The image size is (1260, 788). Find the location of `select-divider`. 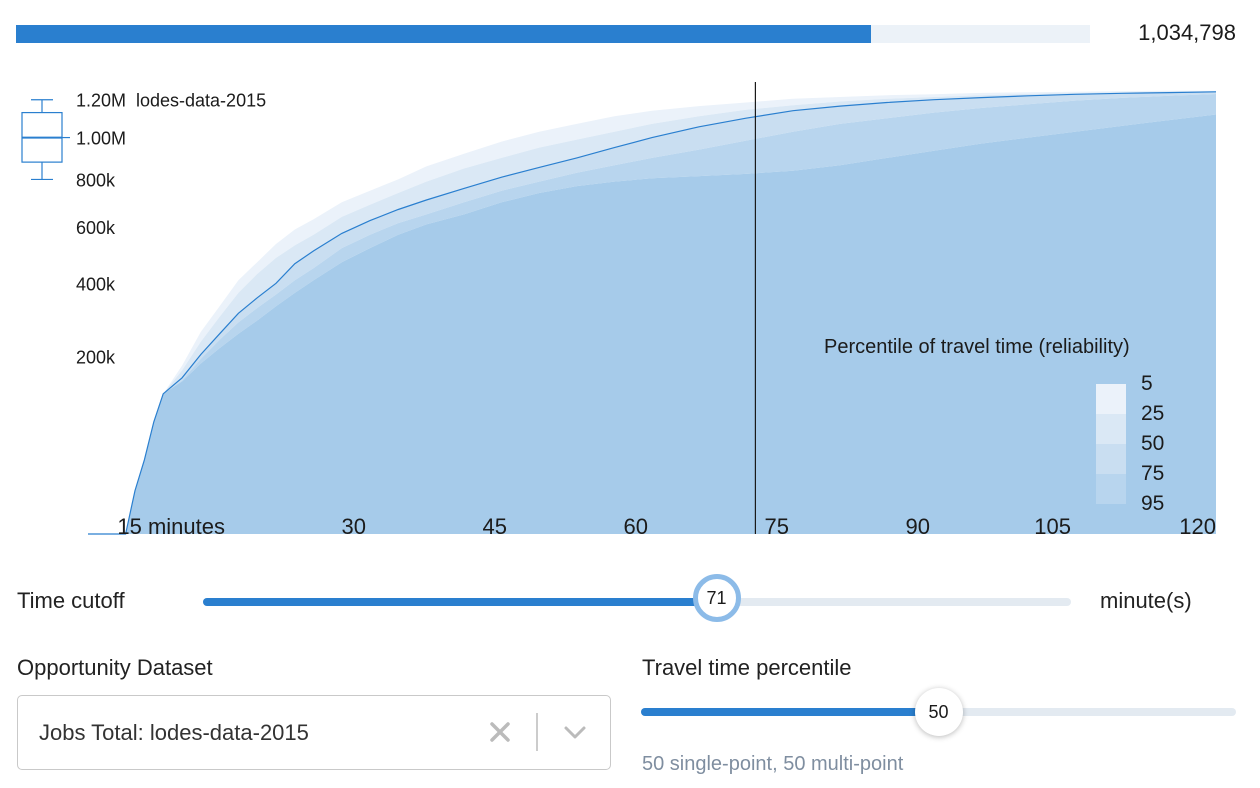

select-divider is located at coordinates (537, 732).